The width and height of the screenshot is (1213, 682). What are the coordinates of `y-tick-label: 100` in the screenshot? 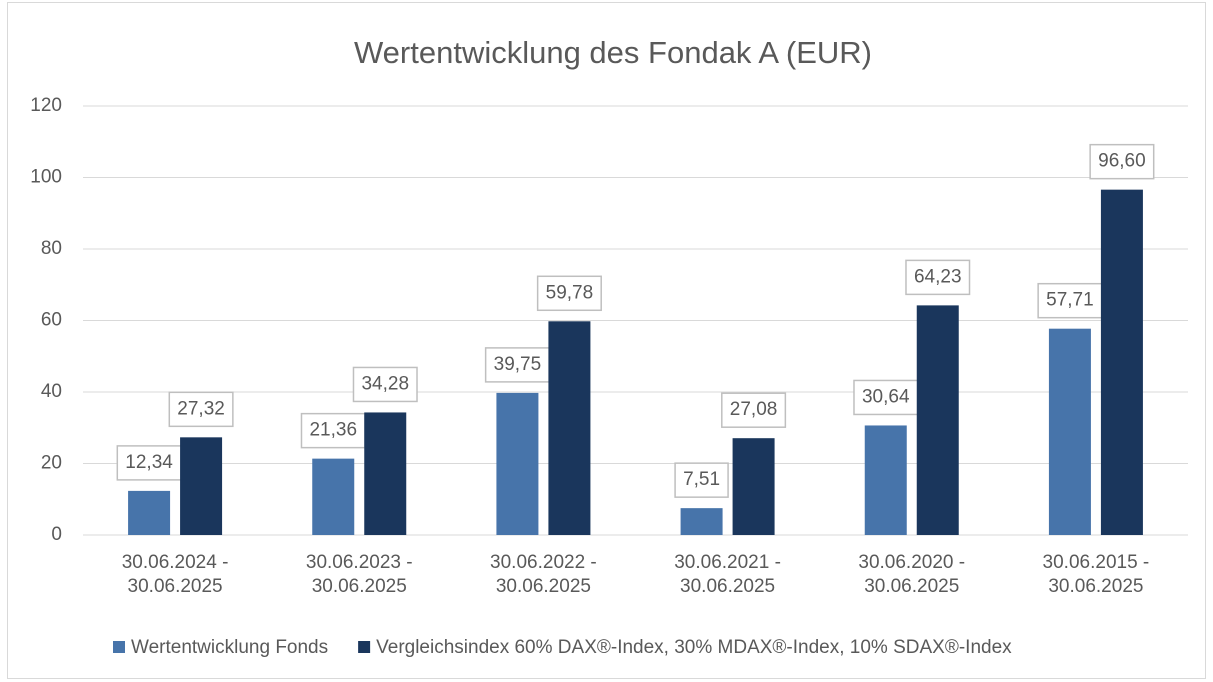 It's located at (46, 177).